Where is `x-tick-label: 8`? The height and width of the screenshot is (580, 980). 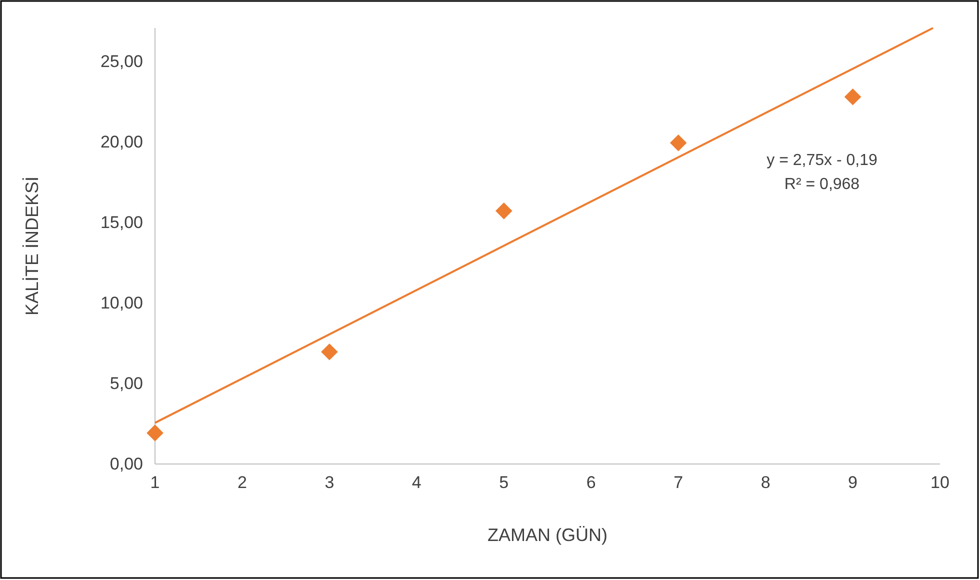 x-tick-label: 8 is located at coordinates (765, 482).